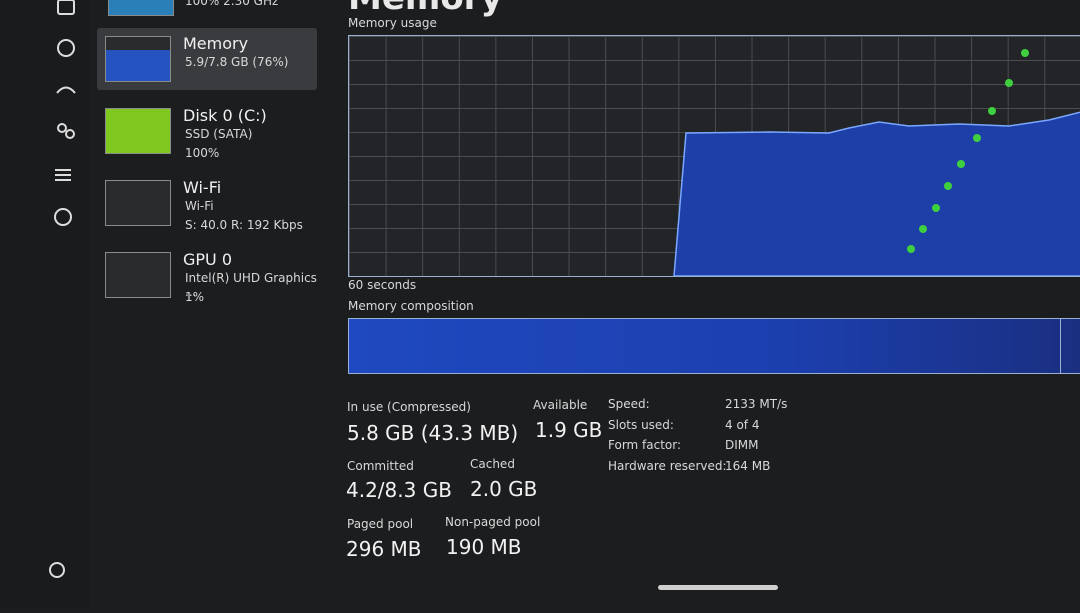  What do you see at coordinates (216, 43) in the screenshot?
I see `item-name: Memory` at bounding box center [216, 43].